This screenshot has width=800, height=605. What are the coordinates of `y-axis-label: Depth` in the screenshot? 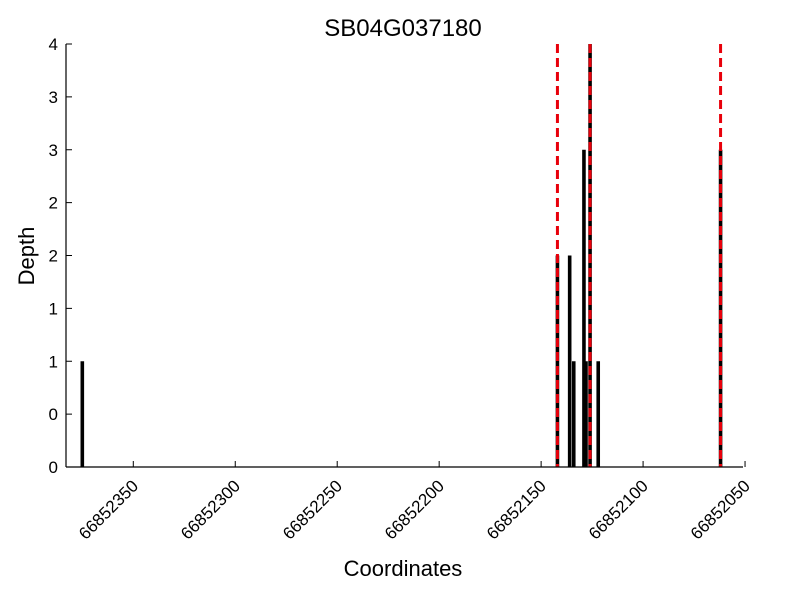 It's located at (26, 256).